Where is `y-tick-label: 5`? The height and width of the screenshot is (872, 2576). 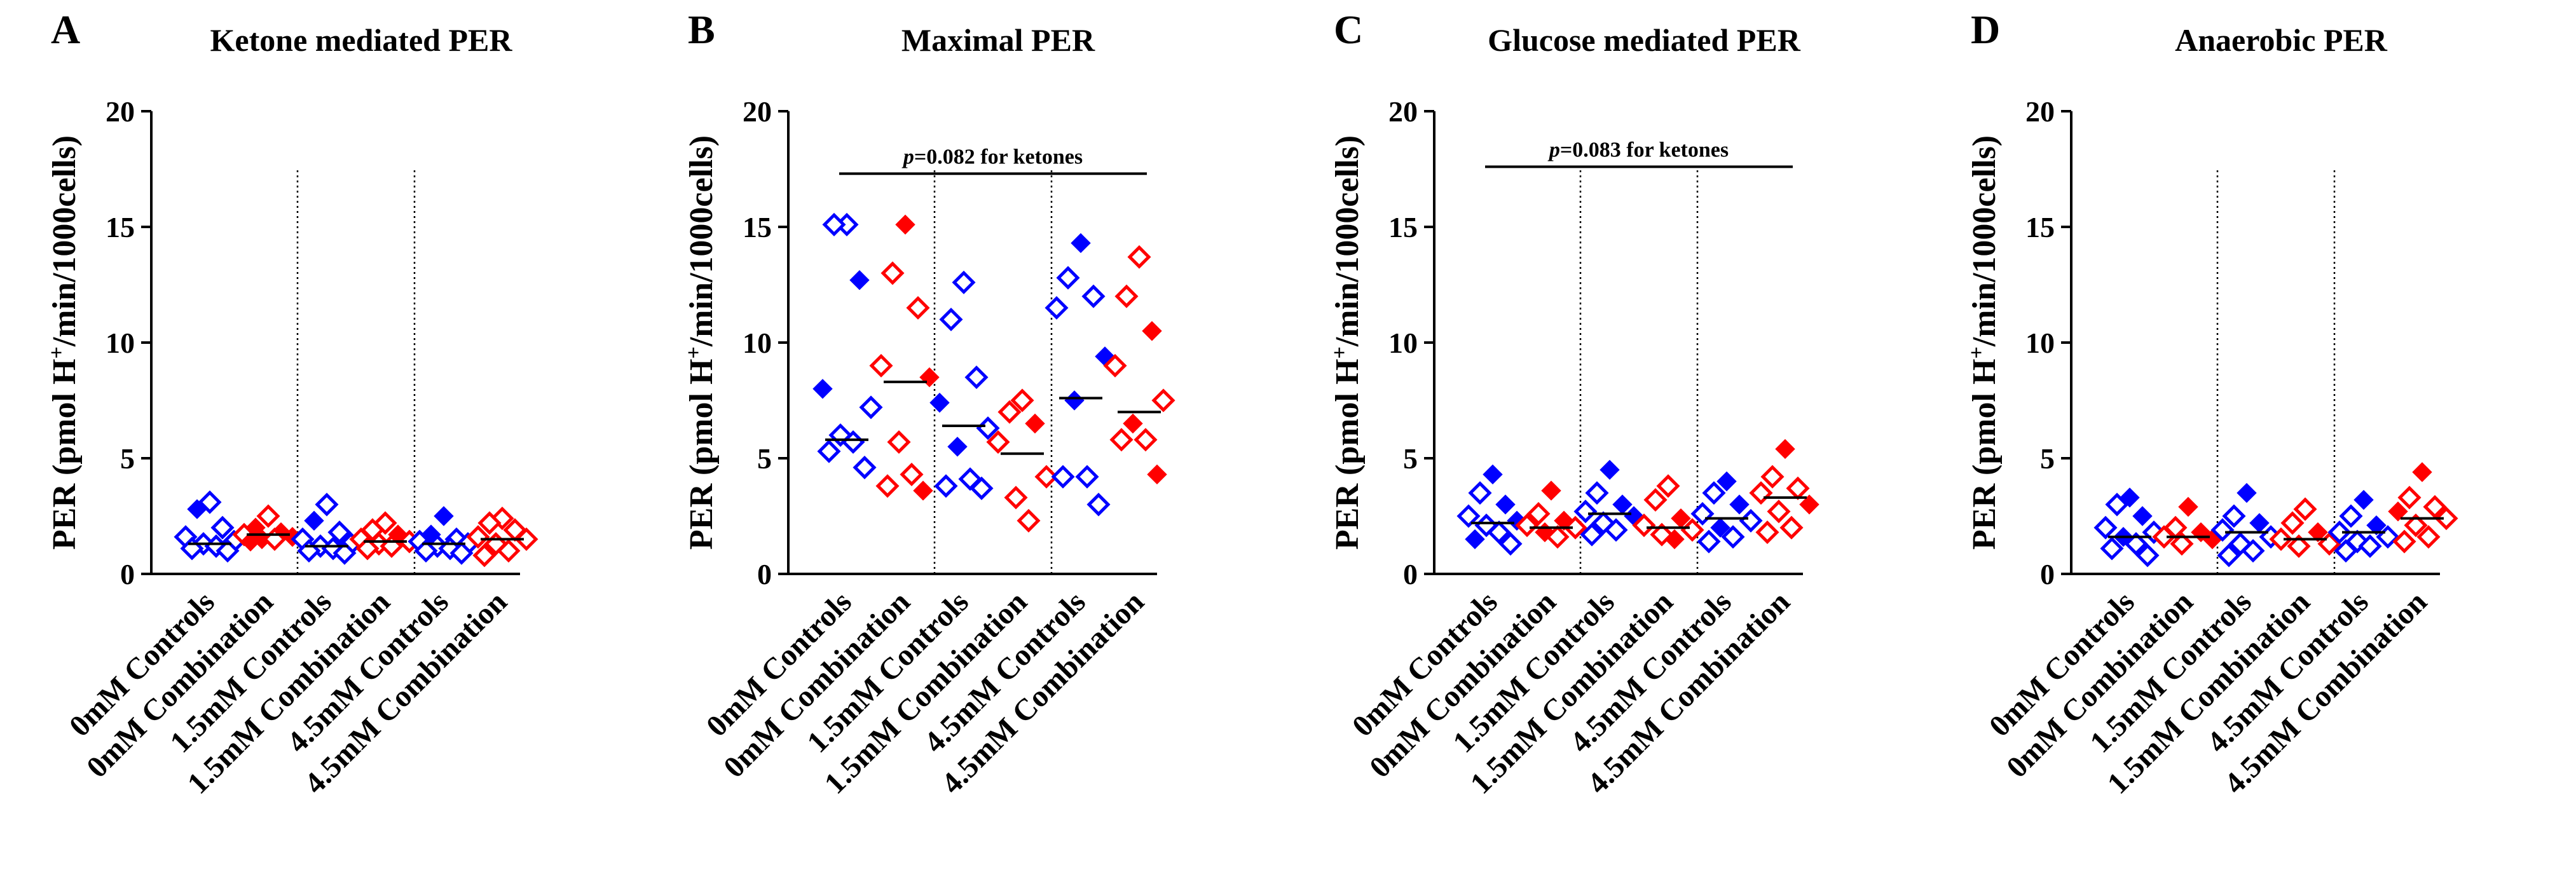 y-tick-label: 5 is located at coordinates (1411, 458).